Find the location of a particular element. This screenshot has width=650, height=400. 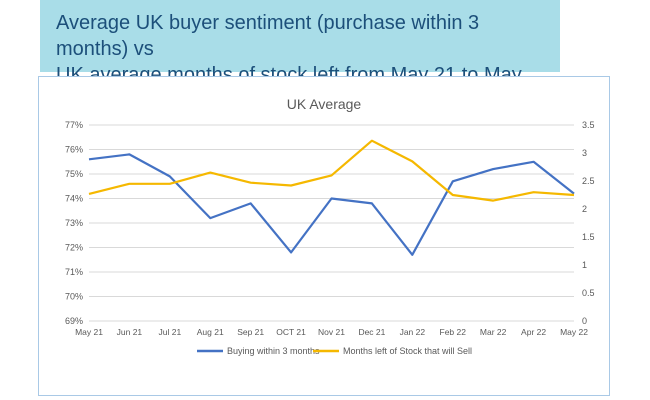

left-tick-label: 75% is located at coordinates (74, 174).